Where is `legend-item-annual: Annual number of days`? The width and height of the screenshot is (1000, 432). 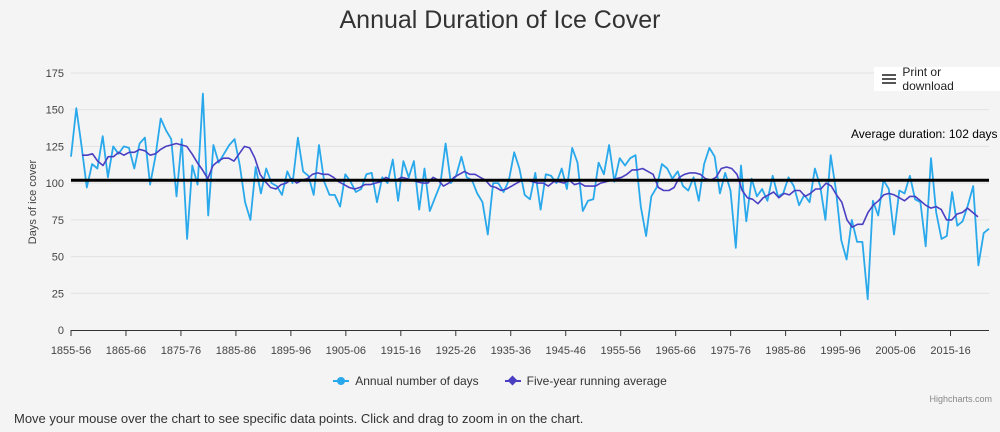
legend-item-annual: Annual number of days is located at coordinates (406, 381).